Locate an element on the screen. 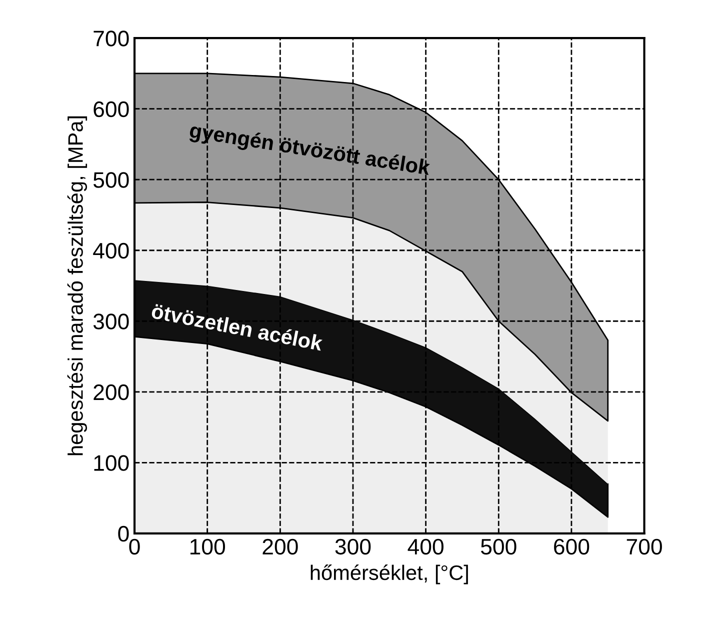 The width and height of the screenshot is (708, 635). y-tick-label: 300 is located at coordinates (111, 322).